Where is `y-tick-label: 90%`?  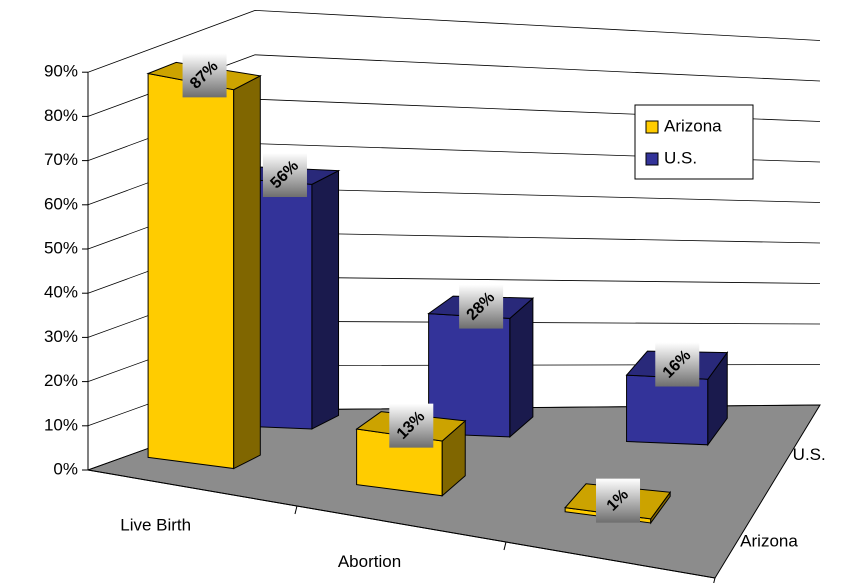
y-tick-label: 90% is located at coordinates (61, 71).